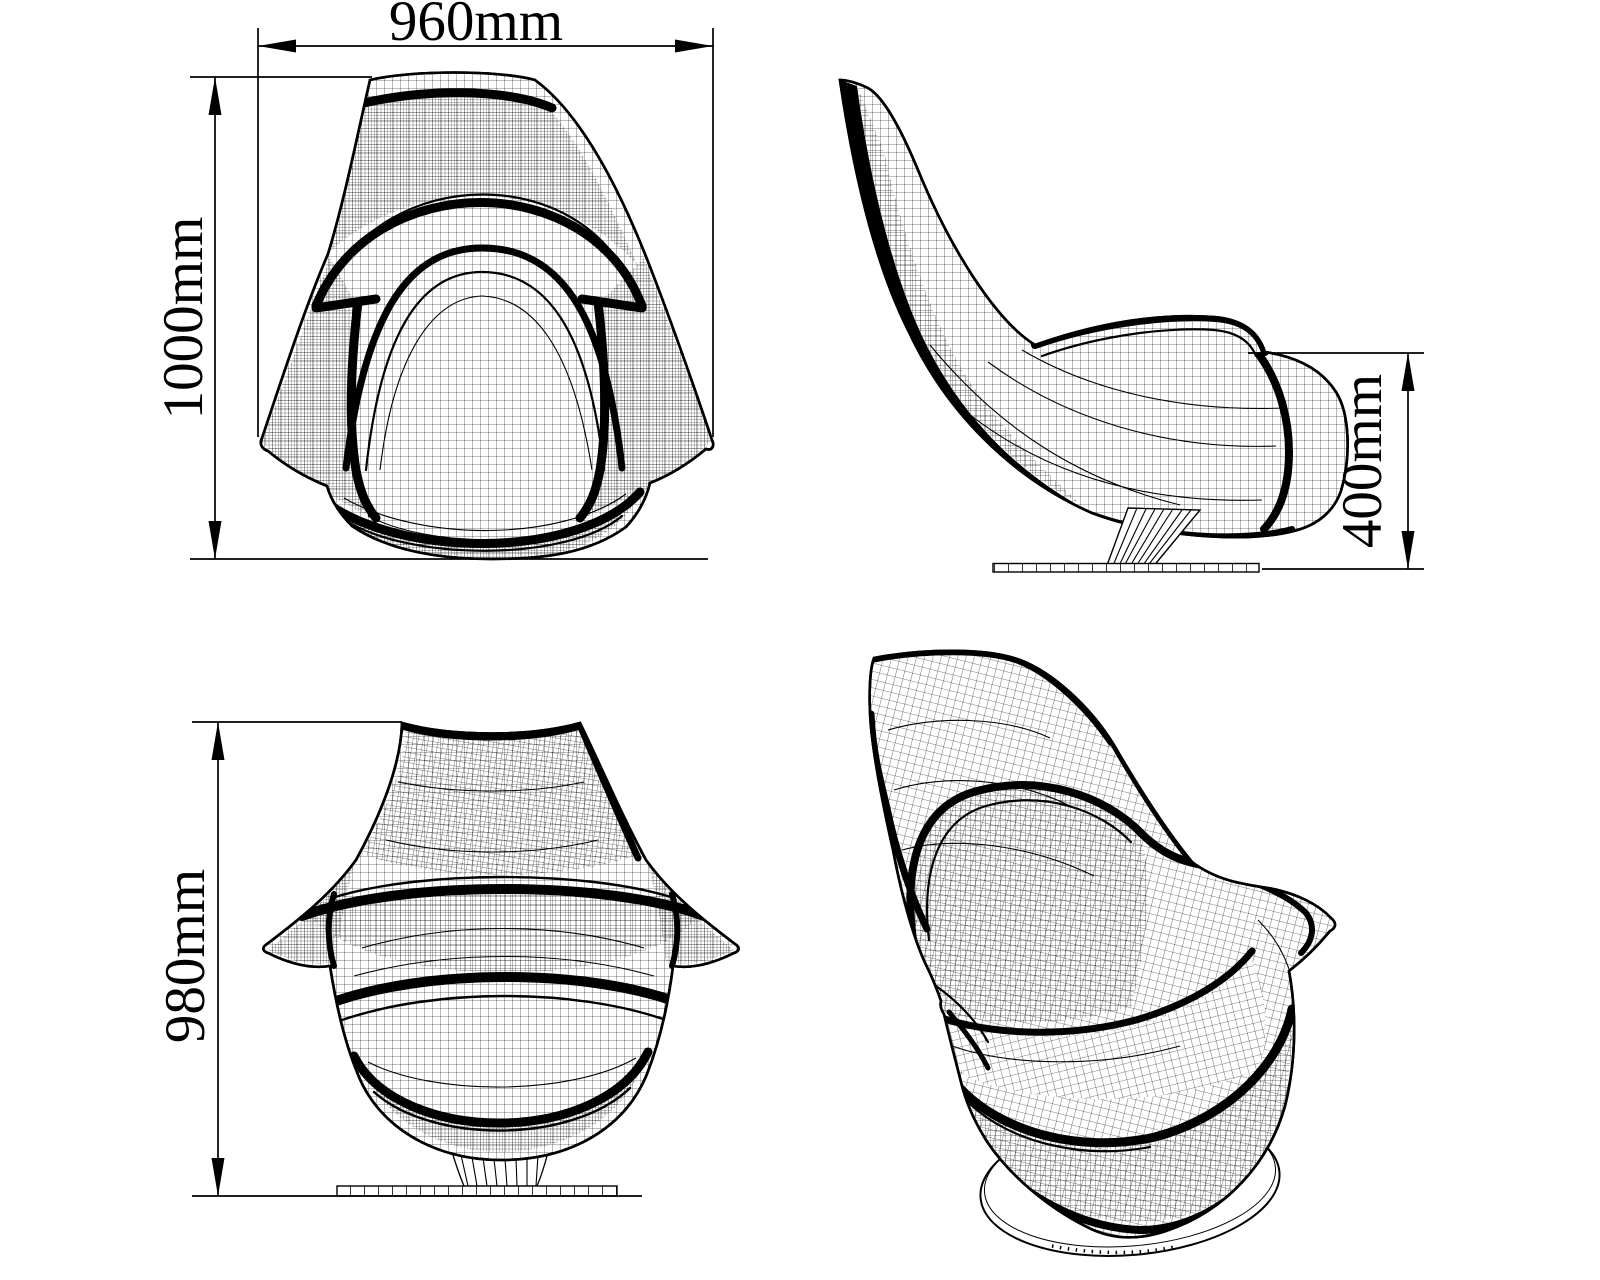 This screenshot has height=1280, width=1600. I want to click on dimension-label: 400mm, so click(1362, 461).